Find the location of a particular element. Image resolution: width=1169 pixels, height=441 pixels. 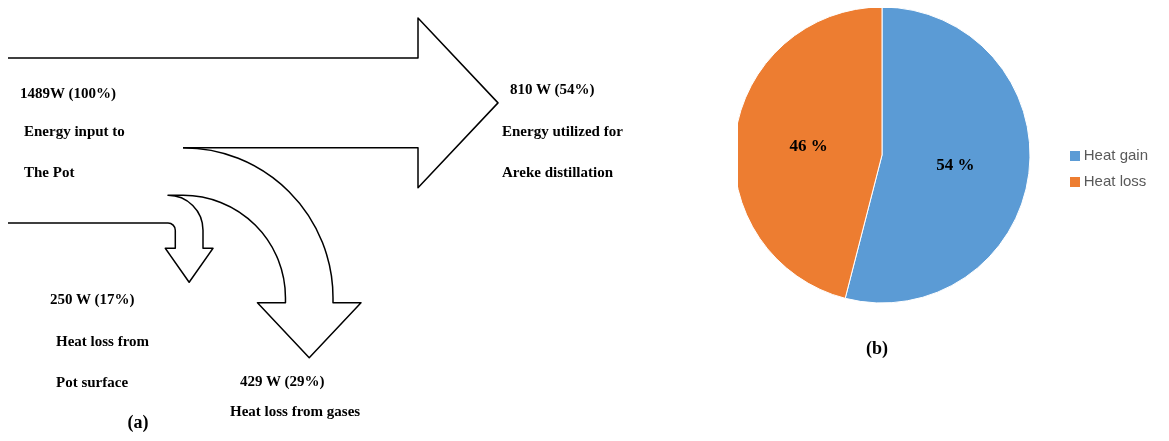

category-label: Energy input to The Pot is located at coordinates (74, 151).